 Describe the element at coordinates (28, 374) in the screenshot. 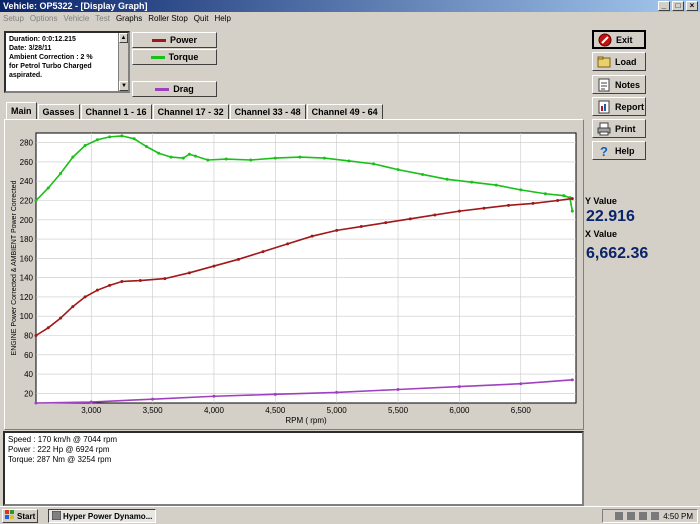

I see `y-tick-label: 40` at that location.